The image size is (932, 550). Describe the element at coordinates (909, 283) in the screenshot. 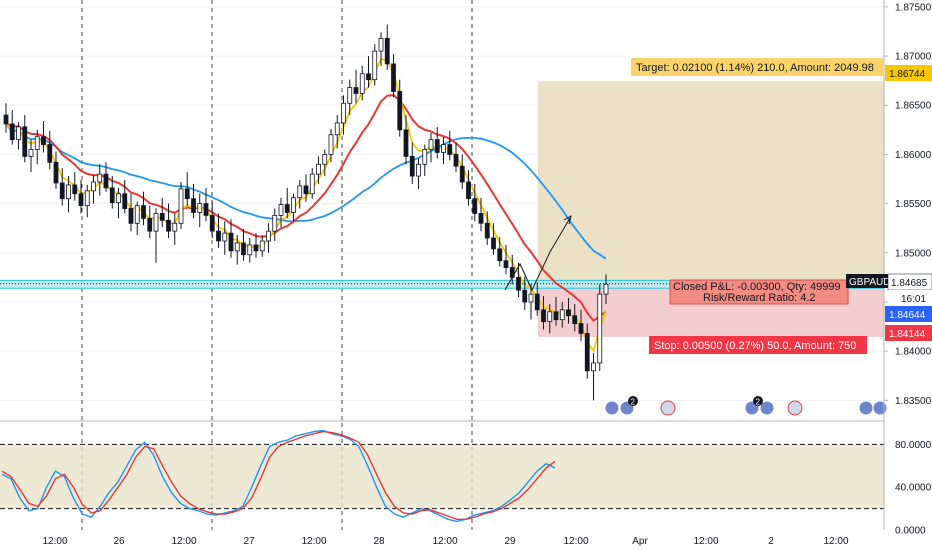

I see `last-price-text: 1.84685` at that location.